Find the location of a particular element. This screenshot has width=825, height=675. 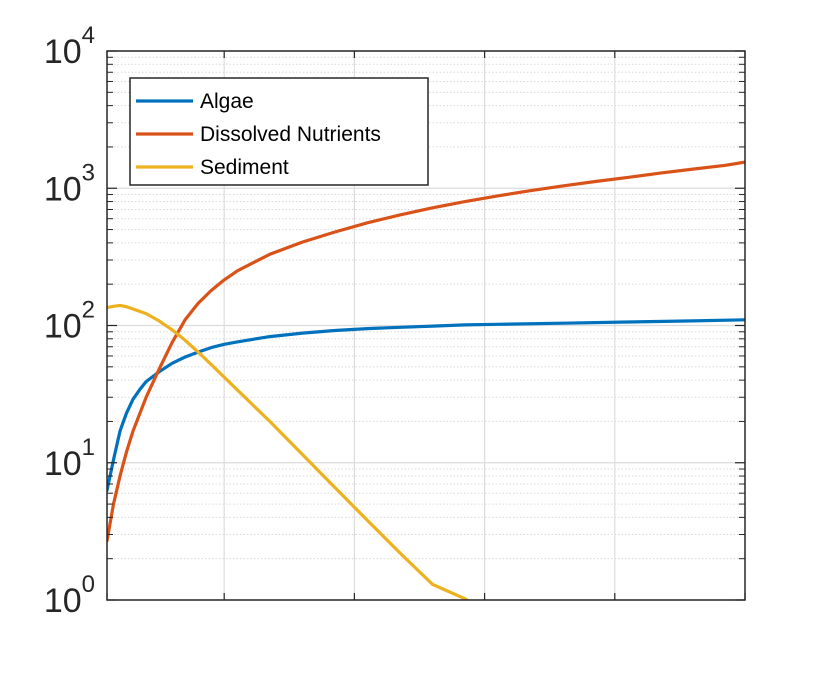

y-tick-labels: 10⁰ 10¹ 10² 10³ 10⁴ is located at coordinates (69, 321).